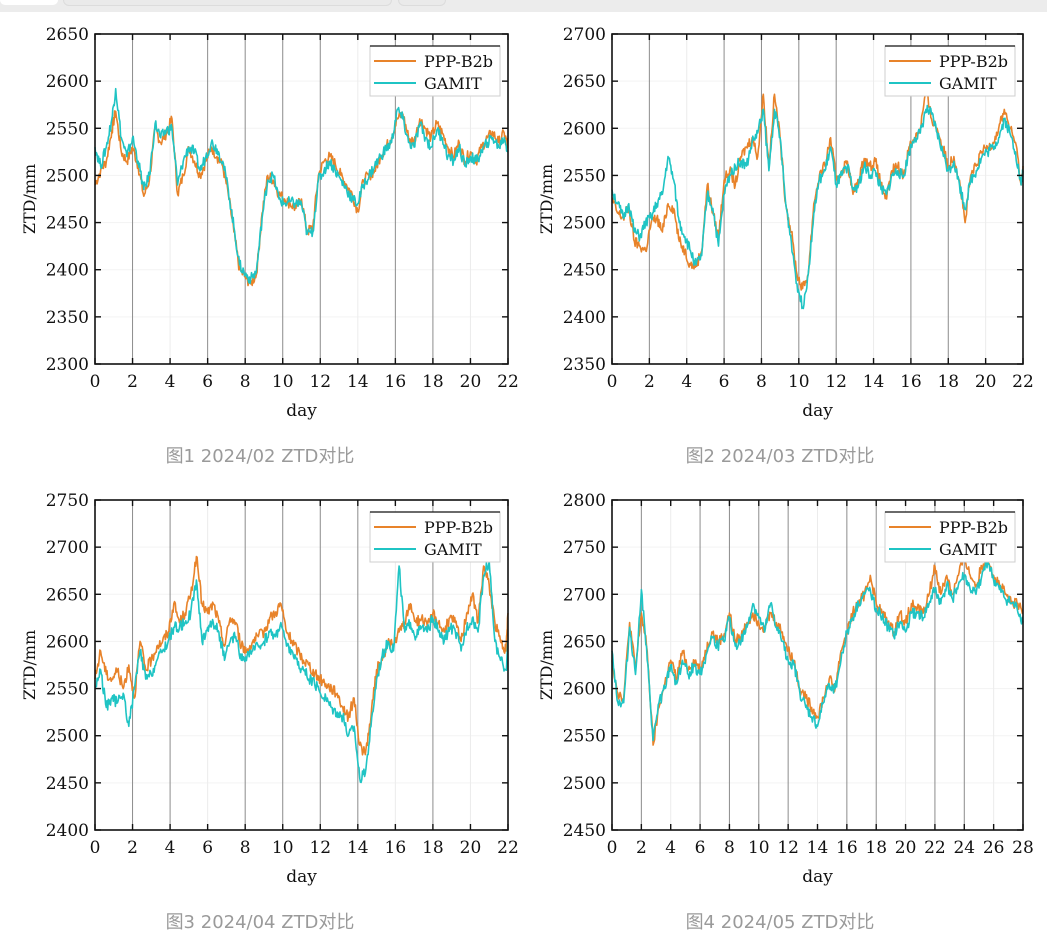 The height and width of the screenshot is (944, 1047). What do you see at coordinates (227, 3) in the screenshot?
I see `address-bar` at bounding box center [227, 3].